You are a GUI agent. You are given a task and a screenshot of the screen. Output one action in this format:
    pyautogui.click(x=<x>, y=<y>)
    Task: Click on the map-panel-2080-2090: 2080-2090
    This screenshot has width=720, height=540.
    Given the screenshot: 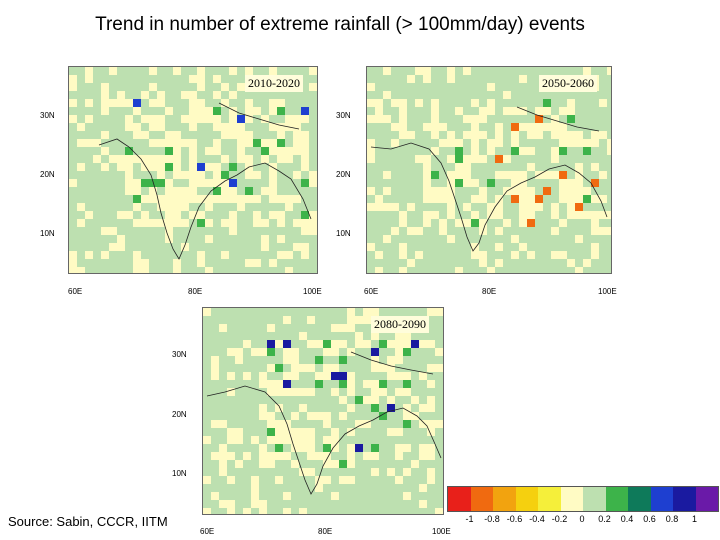 What is the action you would take?
    pyautogui.click(x=323, y=411)
    